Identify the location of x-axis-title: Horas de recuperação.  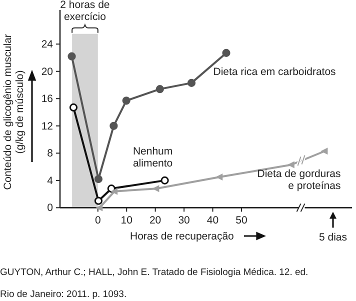
(182, 236).